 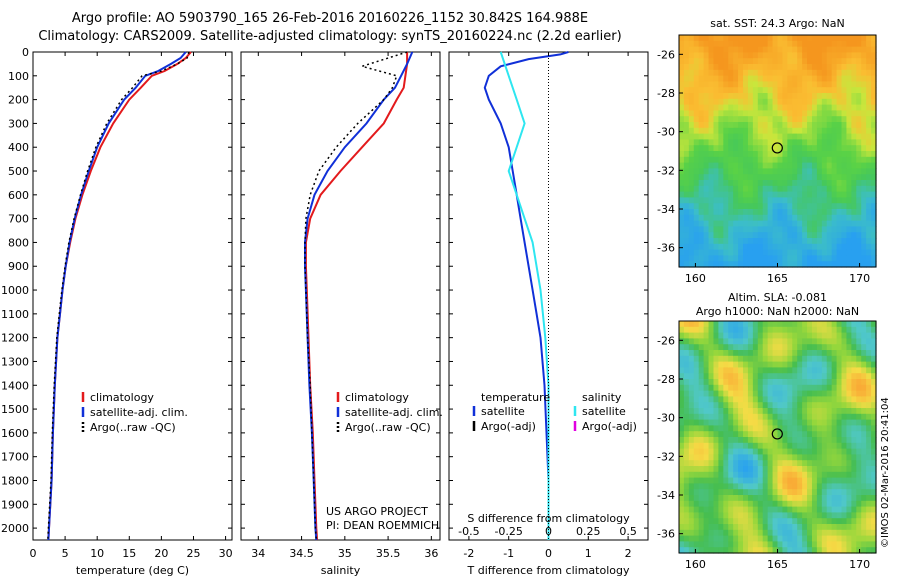 I want to click on s-tick-label: 0.5, so click(x=628, y=531).